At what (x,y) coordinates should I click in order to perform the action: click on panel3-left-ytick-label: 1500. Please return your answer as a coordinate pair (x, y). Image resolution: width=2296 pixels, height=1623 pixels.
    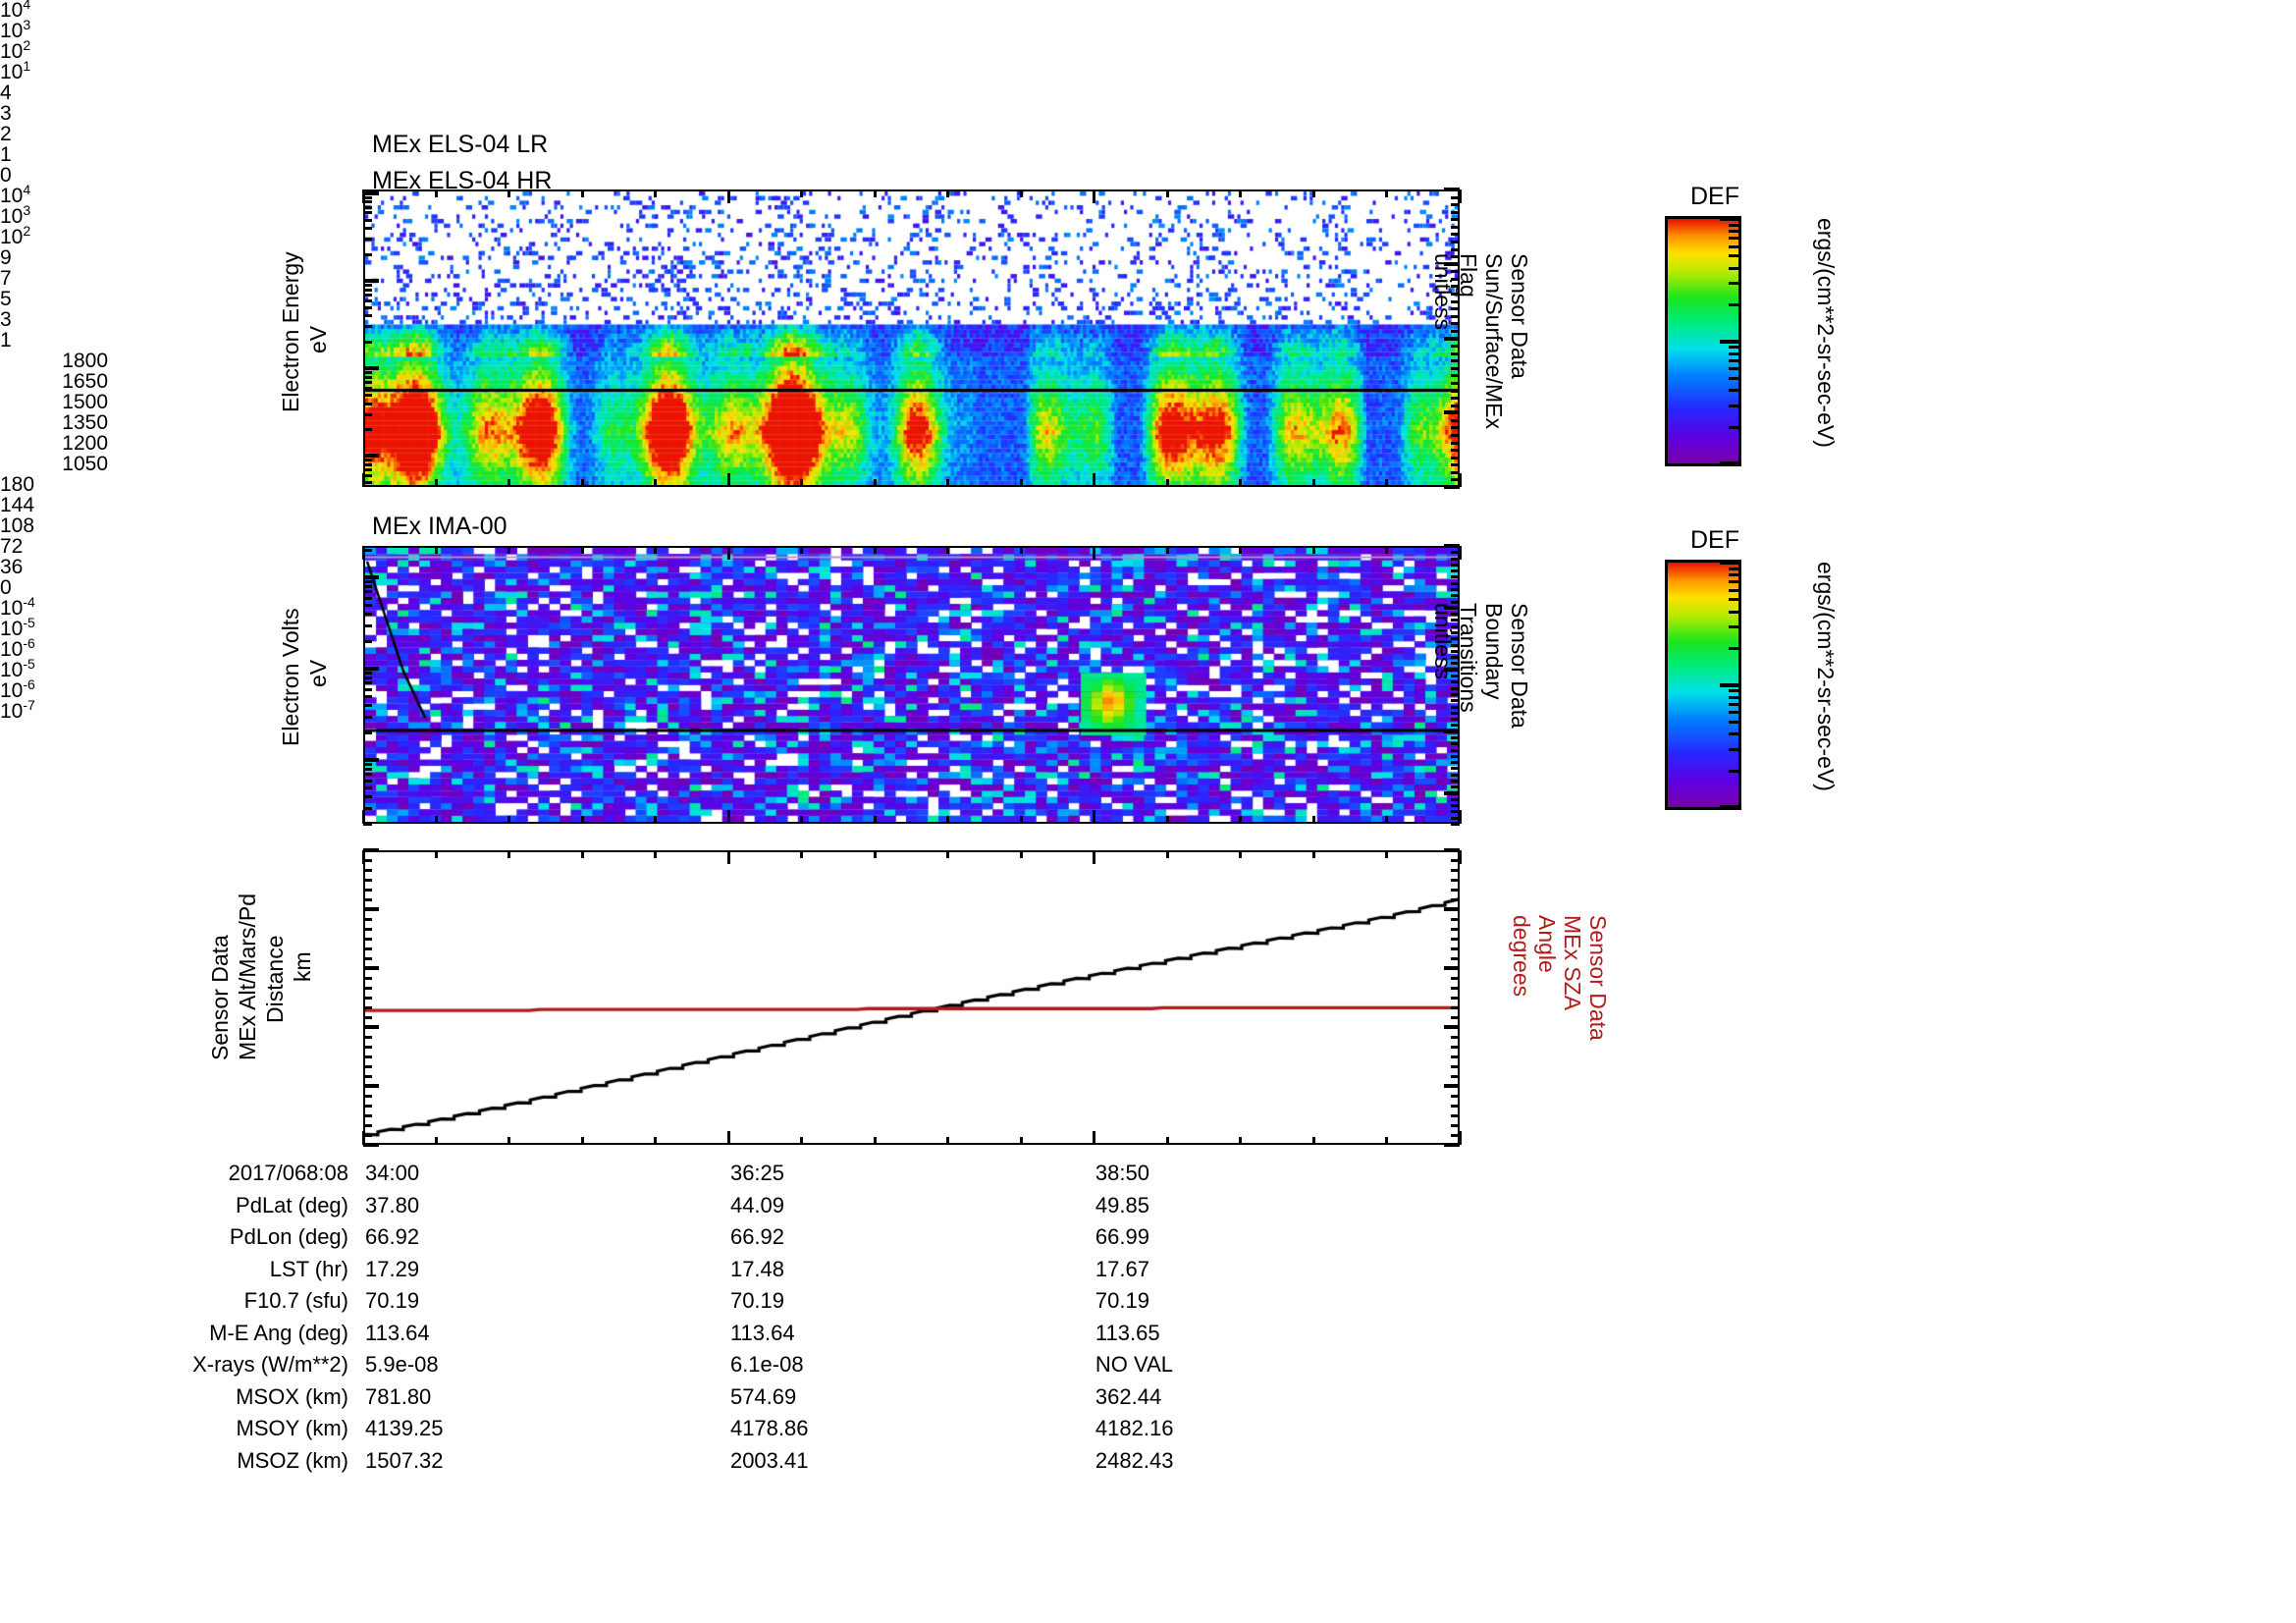
    Looking at the image, I should click on (85, 402).